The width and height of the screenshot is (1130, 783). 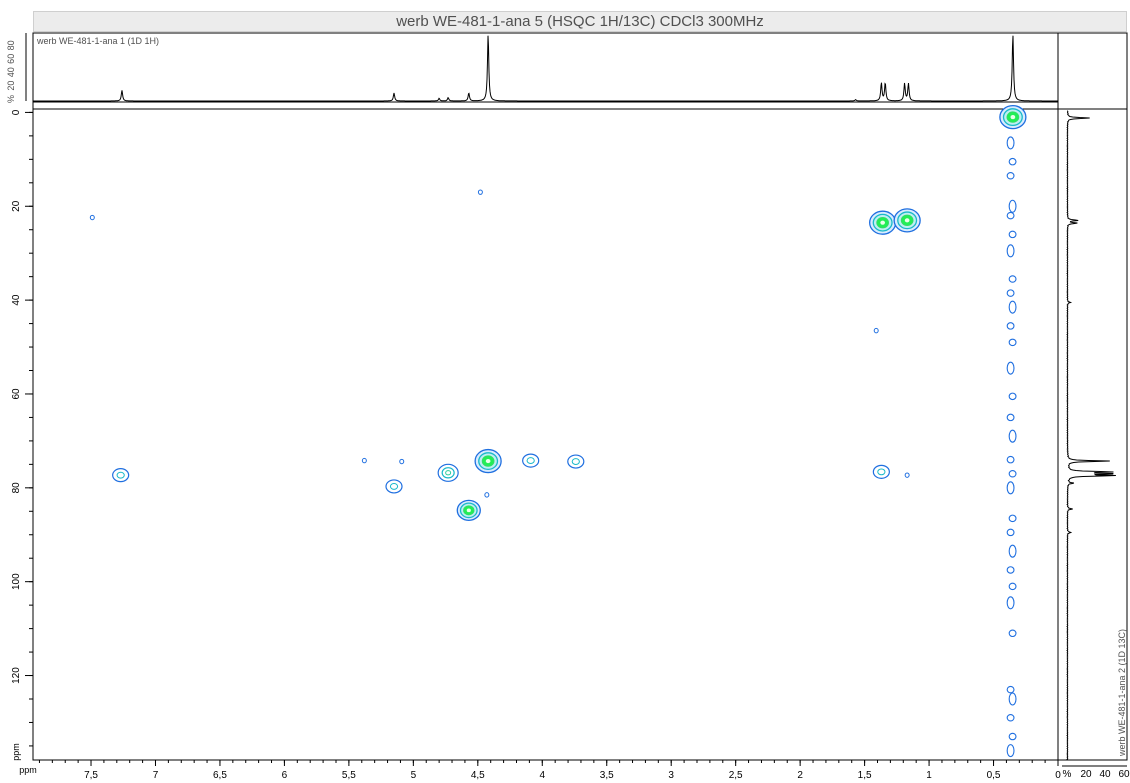 I want to click on f1-projection-trace, so click(x=1091, y=435).